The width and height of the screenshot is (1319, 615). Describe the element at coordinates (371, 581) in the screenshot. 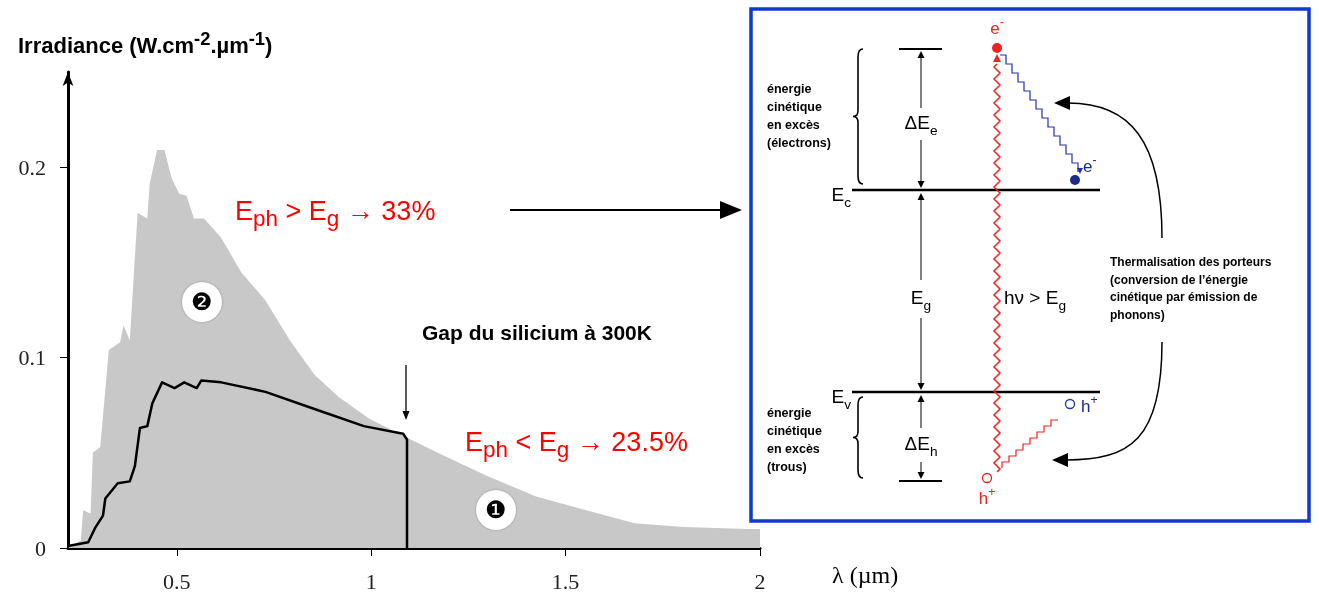

I see `x-tick-label: 1` at that location.